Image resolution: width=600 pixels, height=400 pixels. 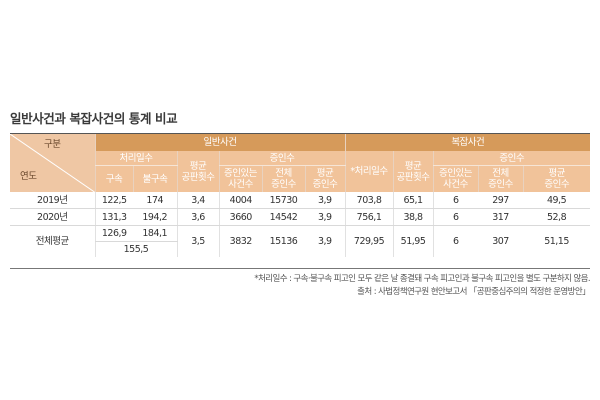 What do you see at coordinates (197, 200) in the screenshot?
I see `general-avg-trials: 3,4` at bounding box center [197, 200].